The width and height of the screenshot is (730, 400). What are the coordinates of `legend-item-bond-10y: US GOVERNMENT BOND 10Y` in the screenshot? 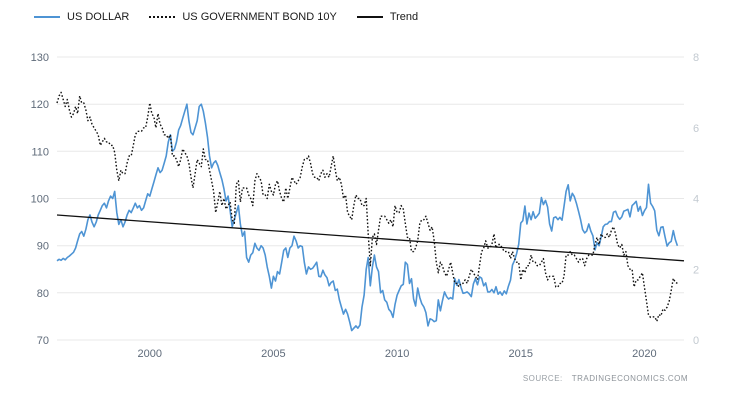 It's located at (243, 17).